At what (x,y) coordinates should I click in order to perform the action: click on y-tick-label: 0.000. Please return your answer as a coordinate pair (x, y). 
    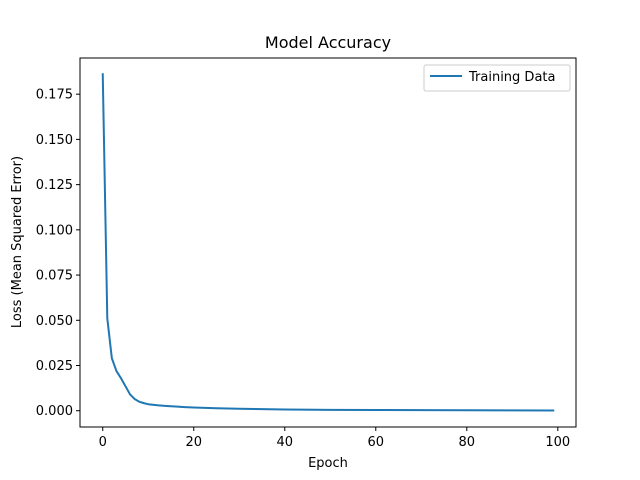
    Looking at the image, I should click on (54, 411).